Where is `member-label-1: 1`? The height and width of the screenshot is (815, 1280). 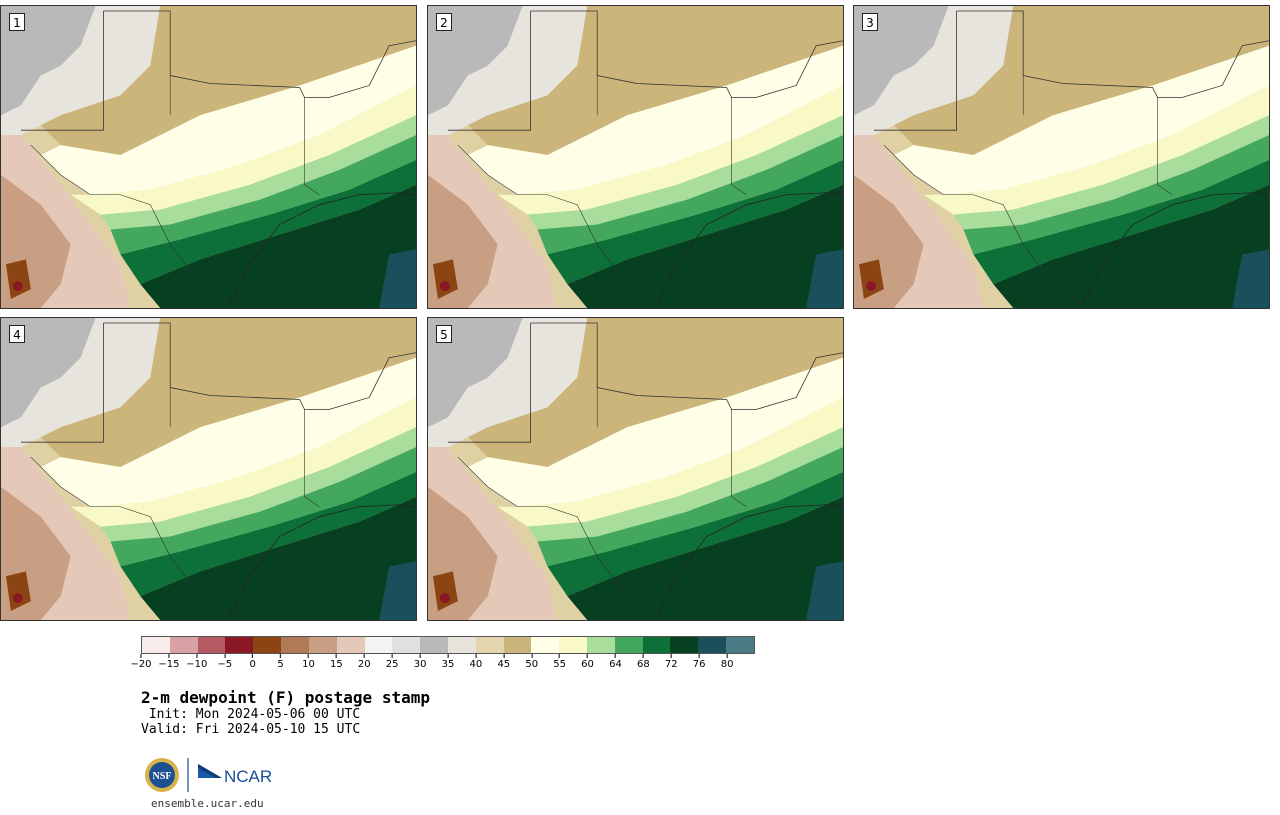
member-label-1: 1 is located at coordinates (17, 22).